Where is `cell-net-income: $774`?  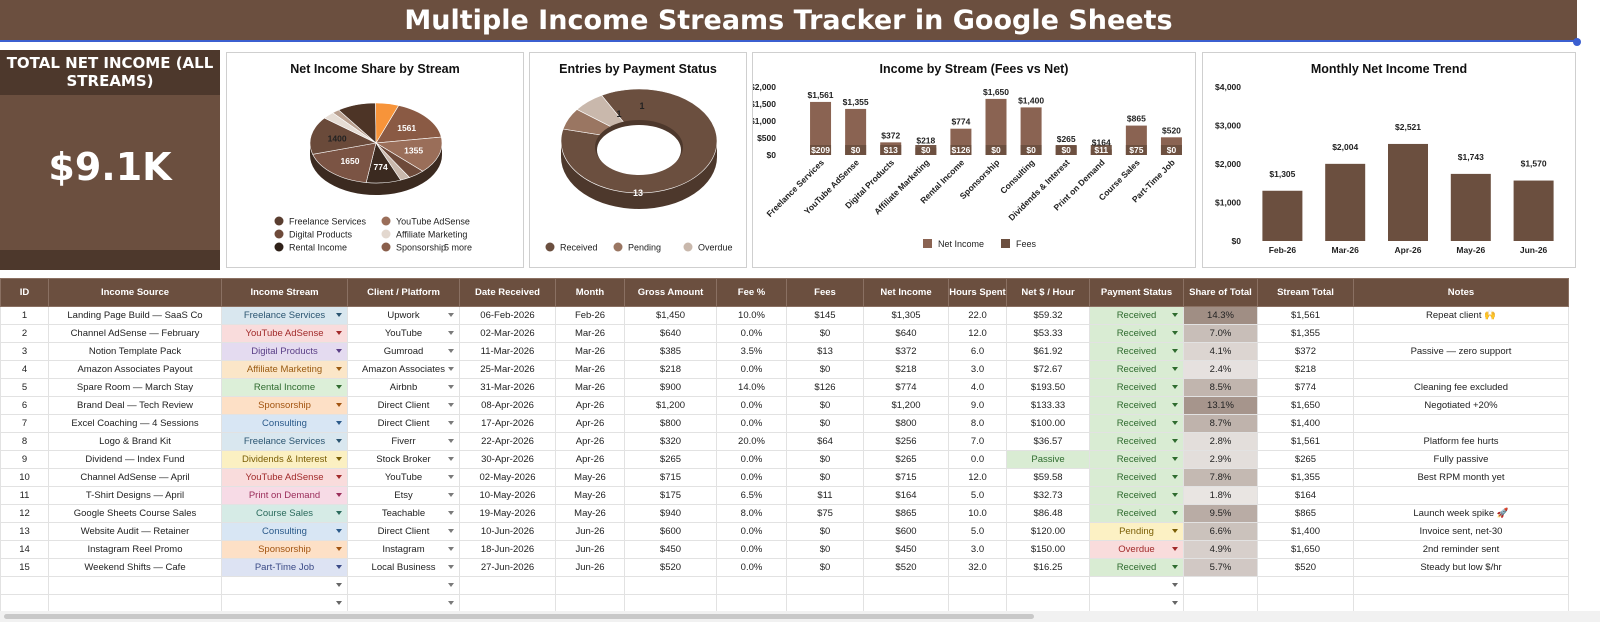
cell-net-income: $774 is located at coordinates (906, 387).